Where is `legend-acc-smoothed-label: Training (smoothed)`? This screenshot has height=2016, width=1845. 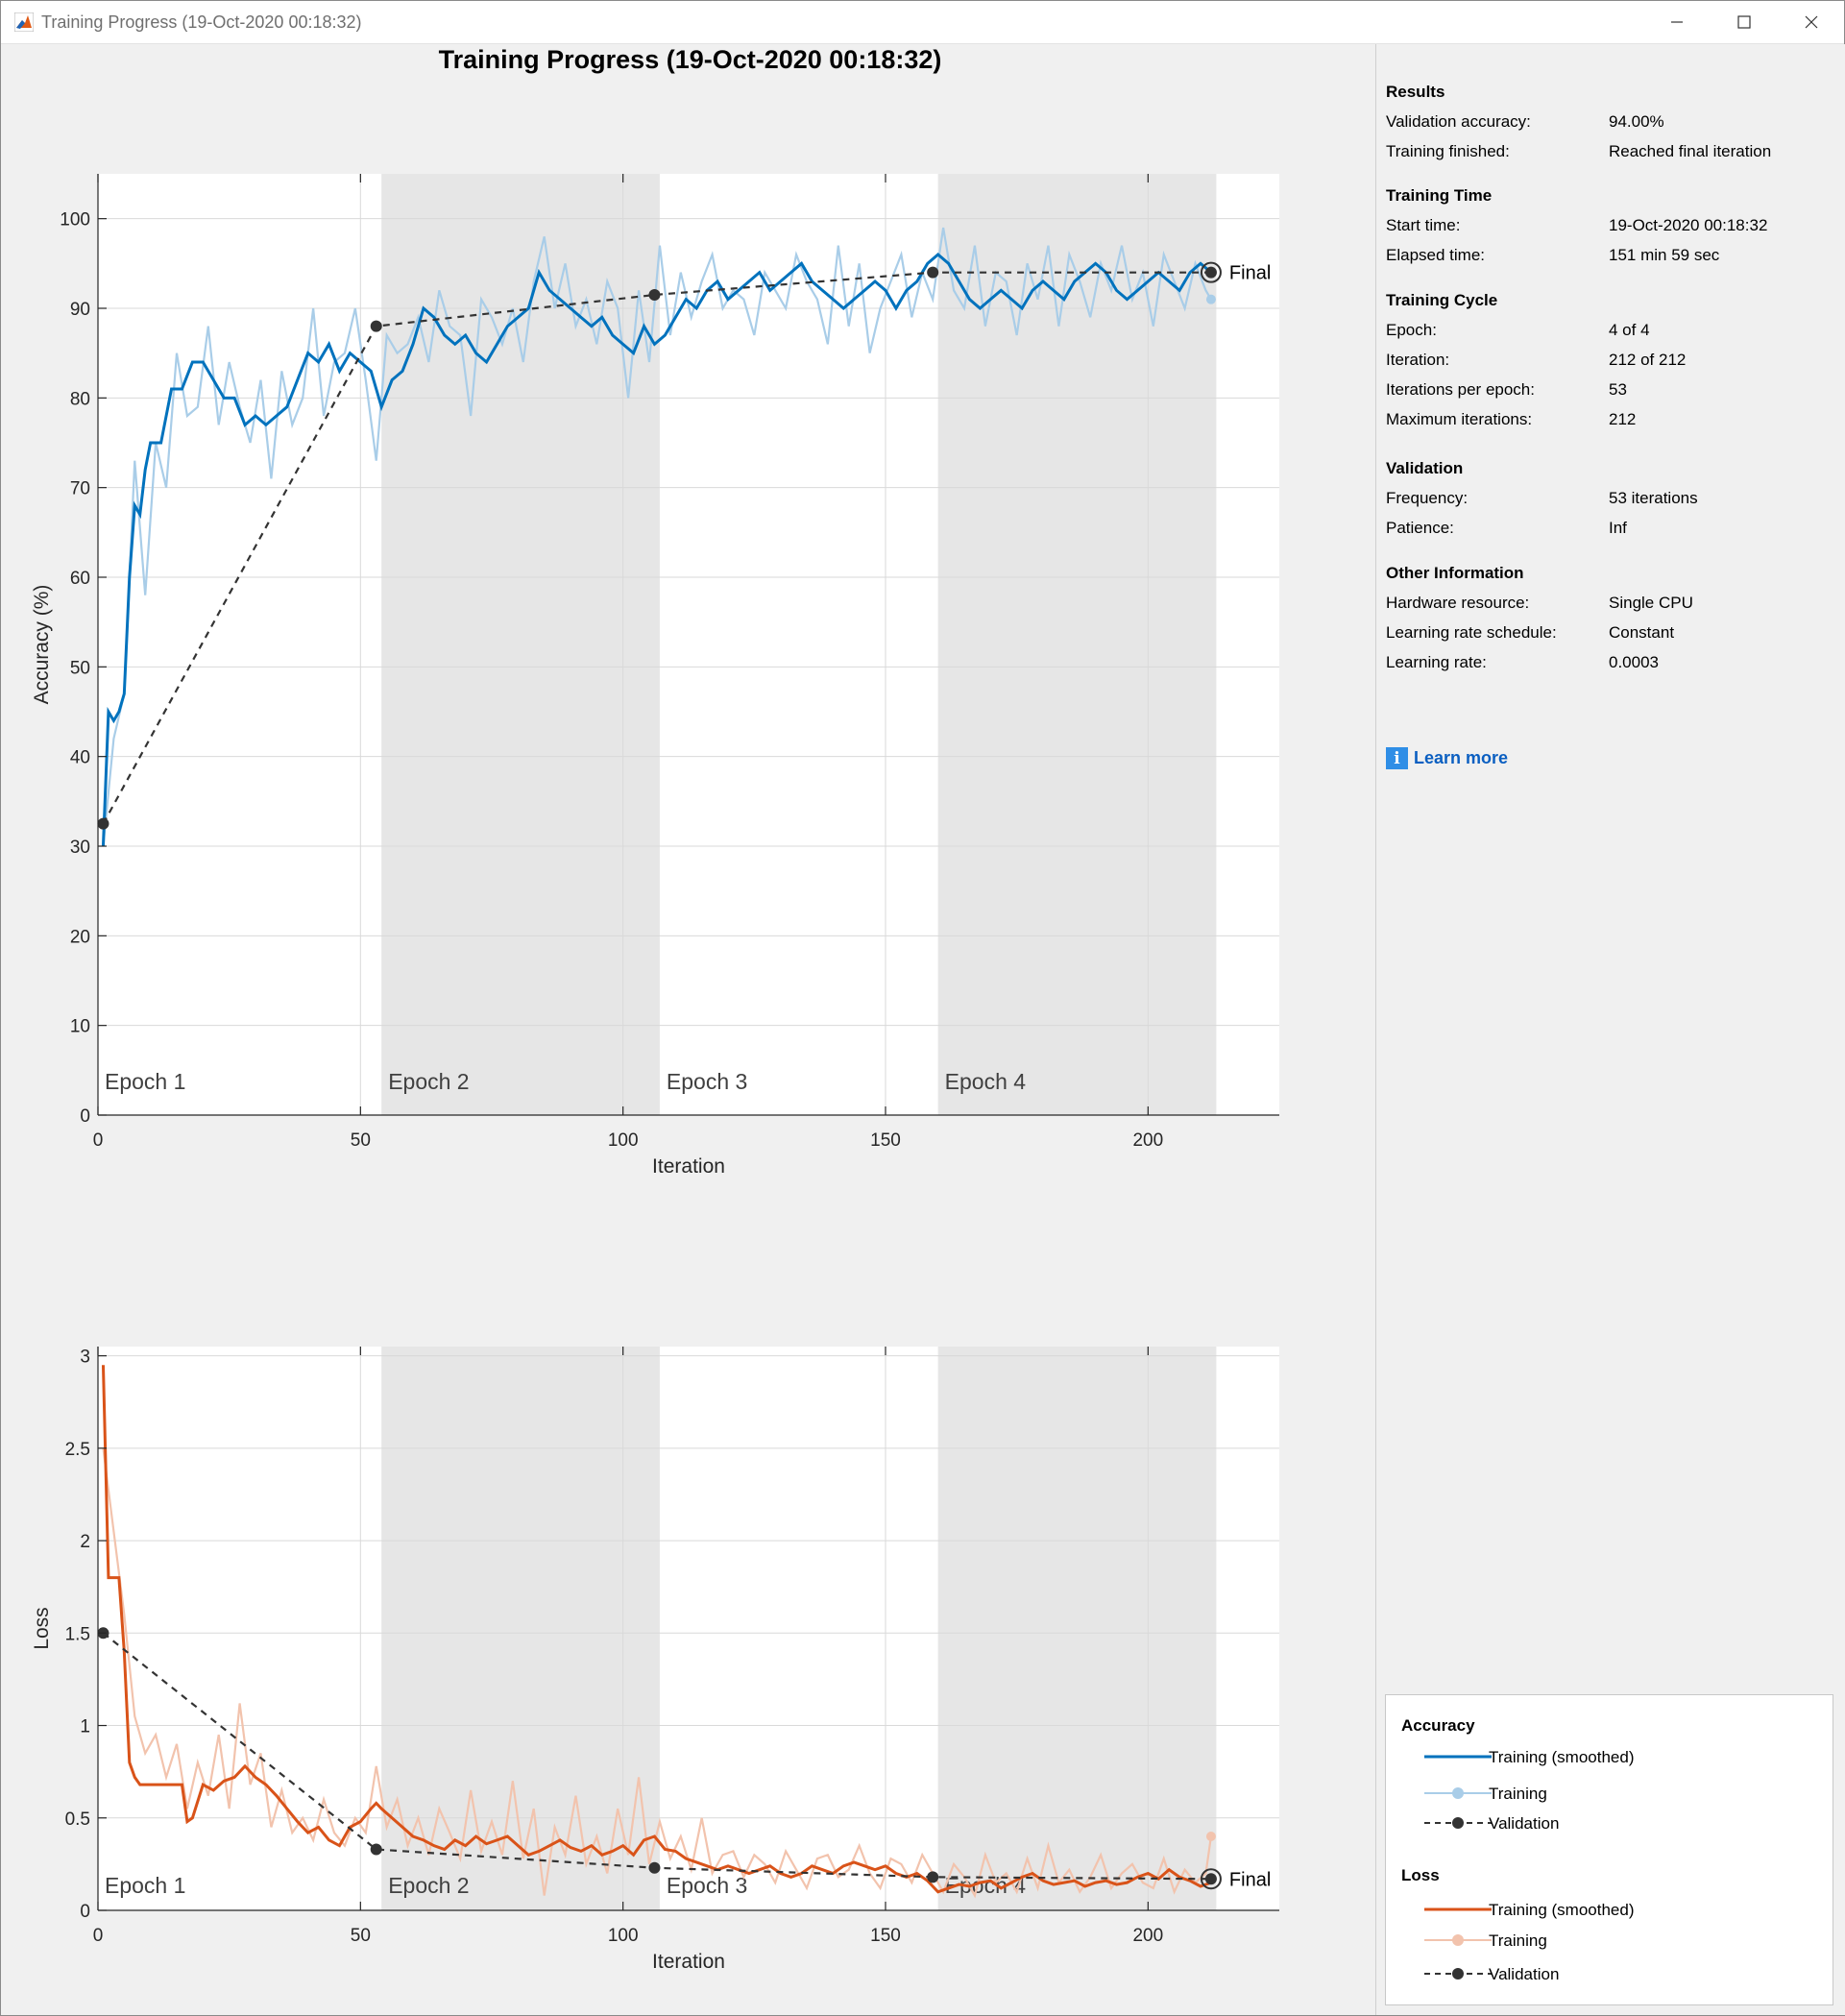
legend-acc-smoothed-label: Training (smoothed) is located at coordinates (1562, 1757).